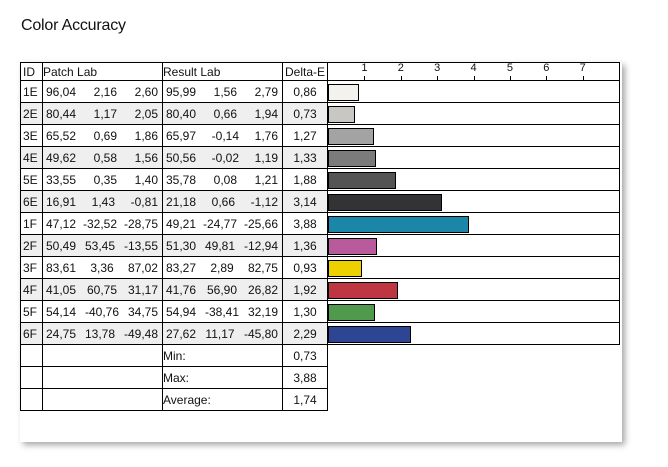  Describe the element at coordinates (222, 267) in the screenshot. I see `lab-value: 2,89` at that location.